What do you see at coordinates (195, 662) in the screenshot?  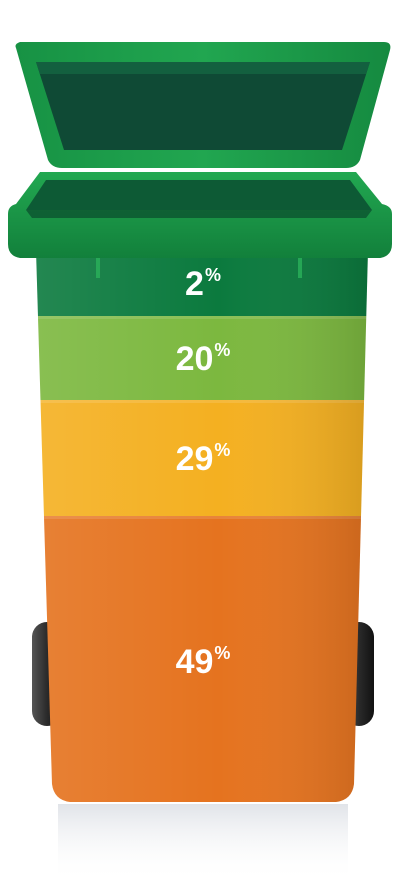 I see `segment-value: 49` at bounding box center [195, 662].